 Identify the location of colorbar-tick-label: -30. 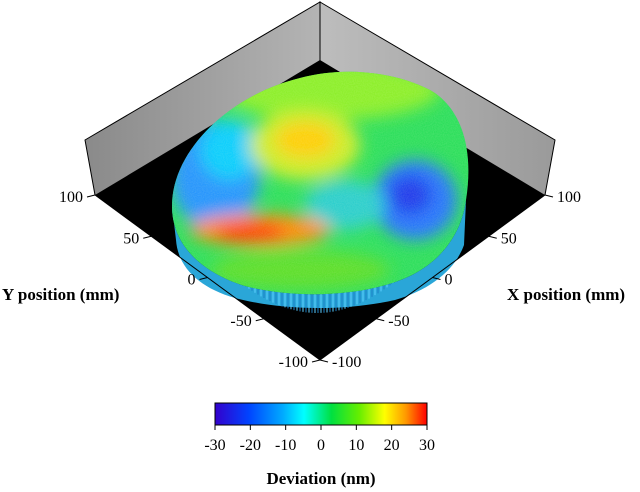
(214, 445).